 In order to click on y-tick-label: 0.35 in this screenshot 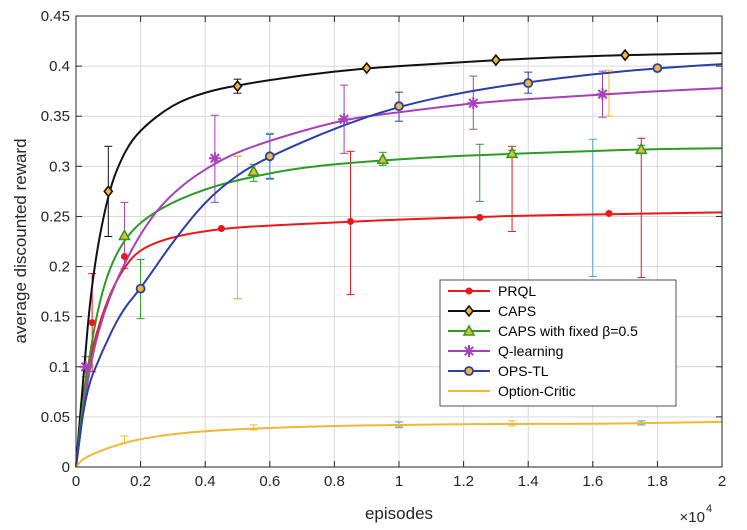, I will do `click(55, 116)`.